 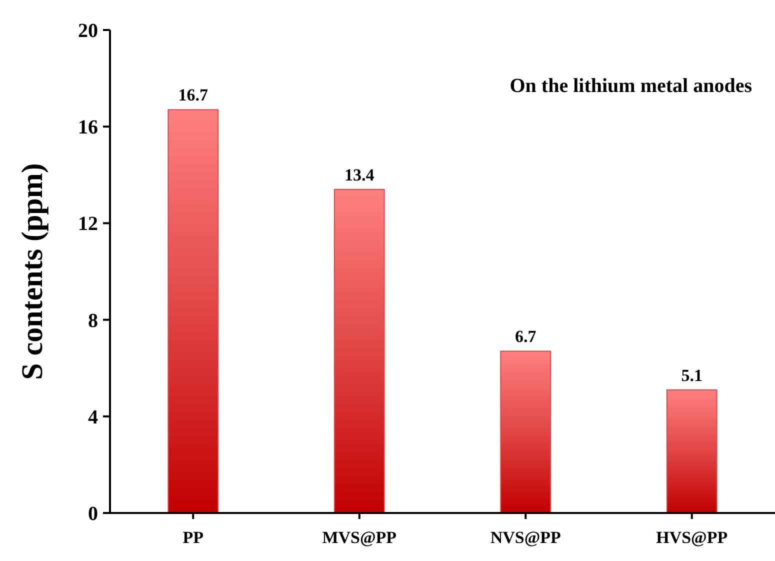 What do you see at coordinates (631, 86) in the screenshot?
I see `annotation: On the lithium metal anodes` at bounding box center [631, 86].